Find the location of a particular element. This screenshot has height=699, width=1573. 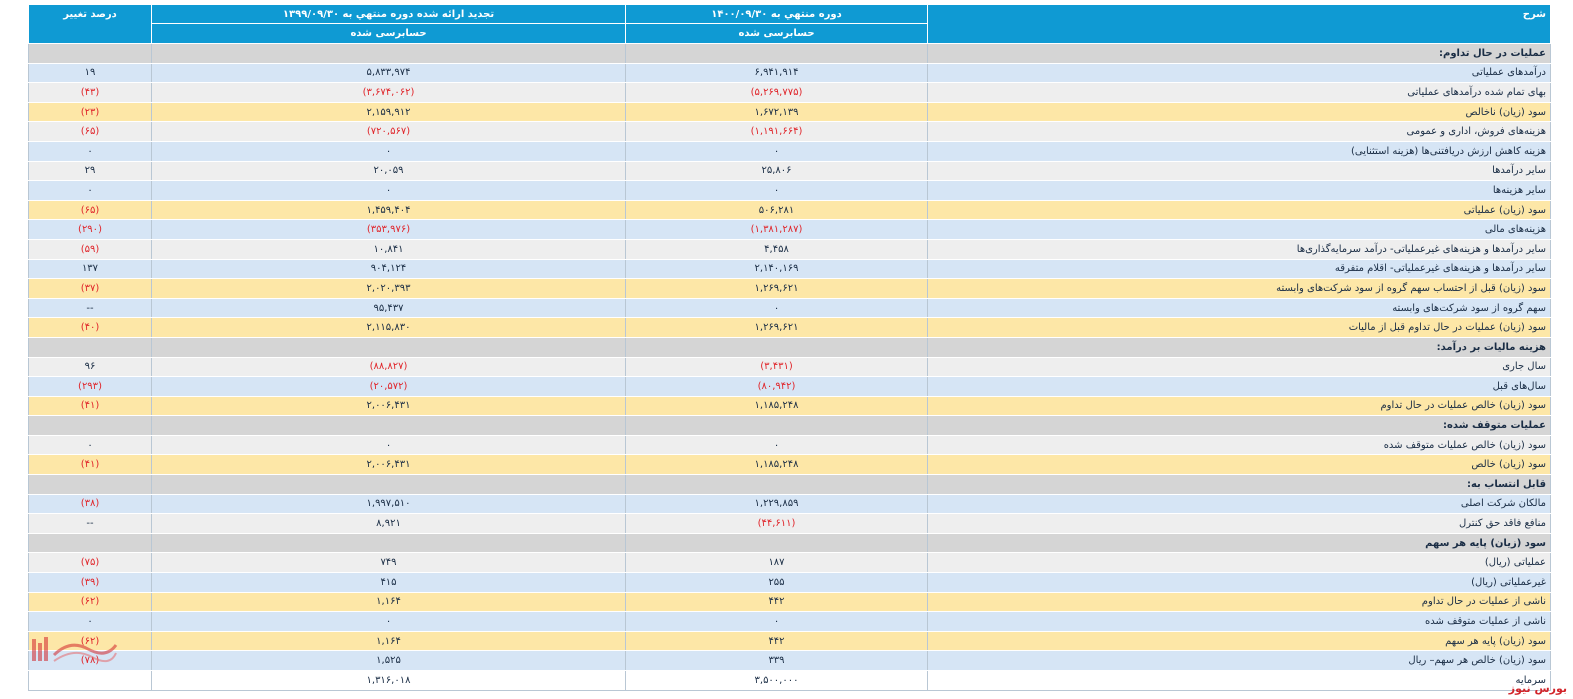

value-1399: (۷۲۰,۵۶۷) is located at coordinates (388, 131).